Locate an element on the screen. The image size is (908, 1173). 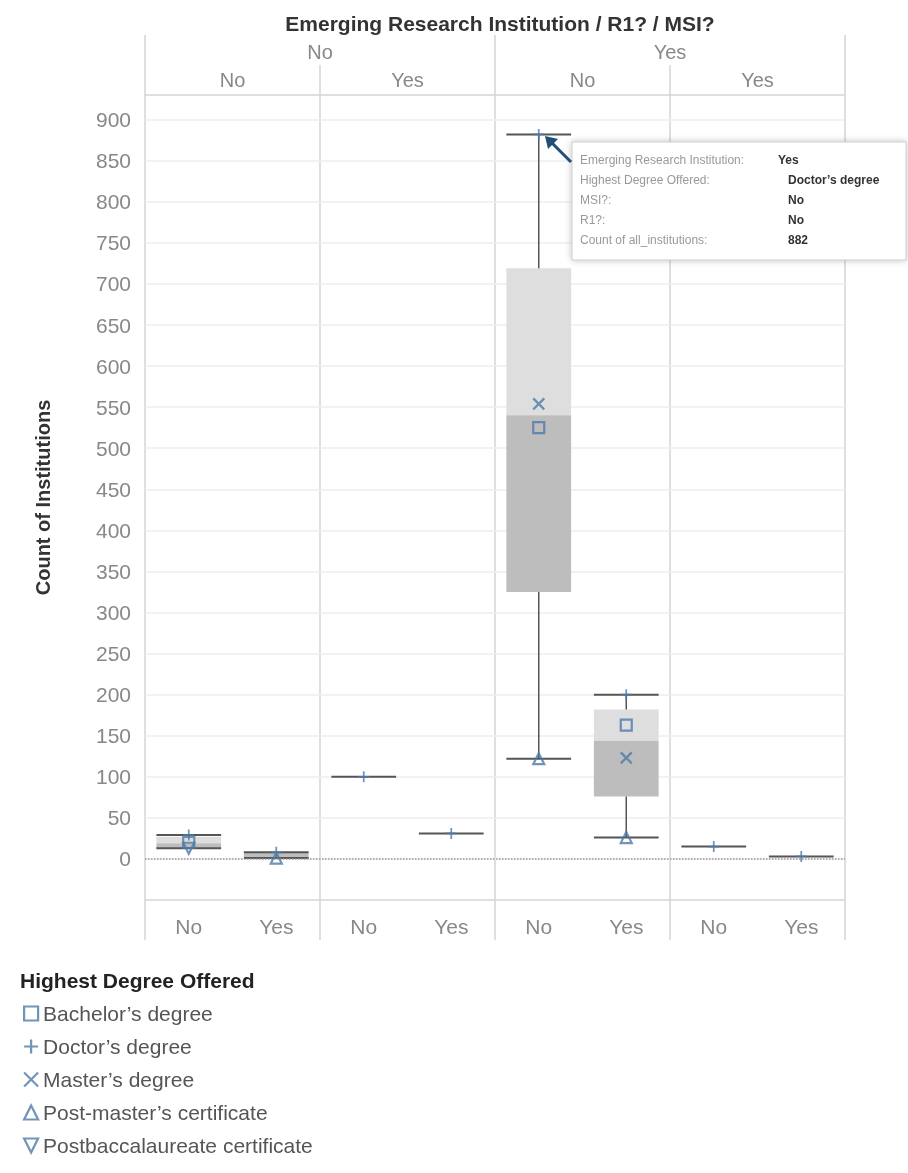
y-tick-label: 600 is located at coordinates (113, 366).